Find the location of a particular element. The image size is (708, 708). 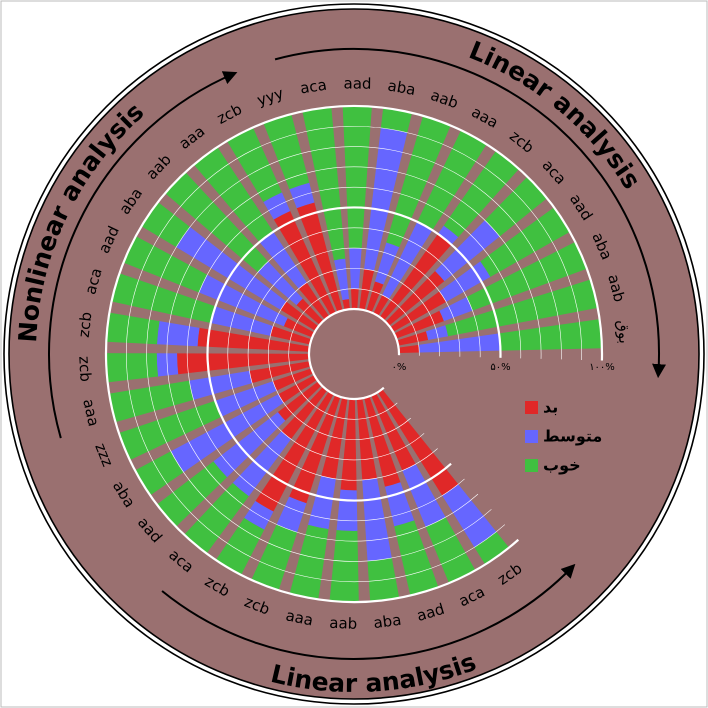

legend-swatch-bad is located at coordinates (531, 407).